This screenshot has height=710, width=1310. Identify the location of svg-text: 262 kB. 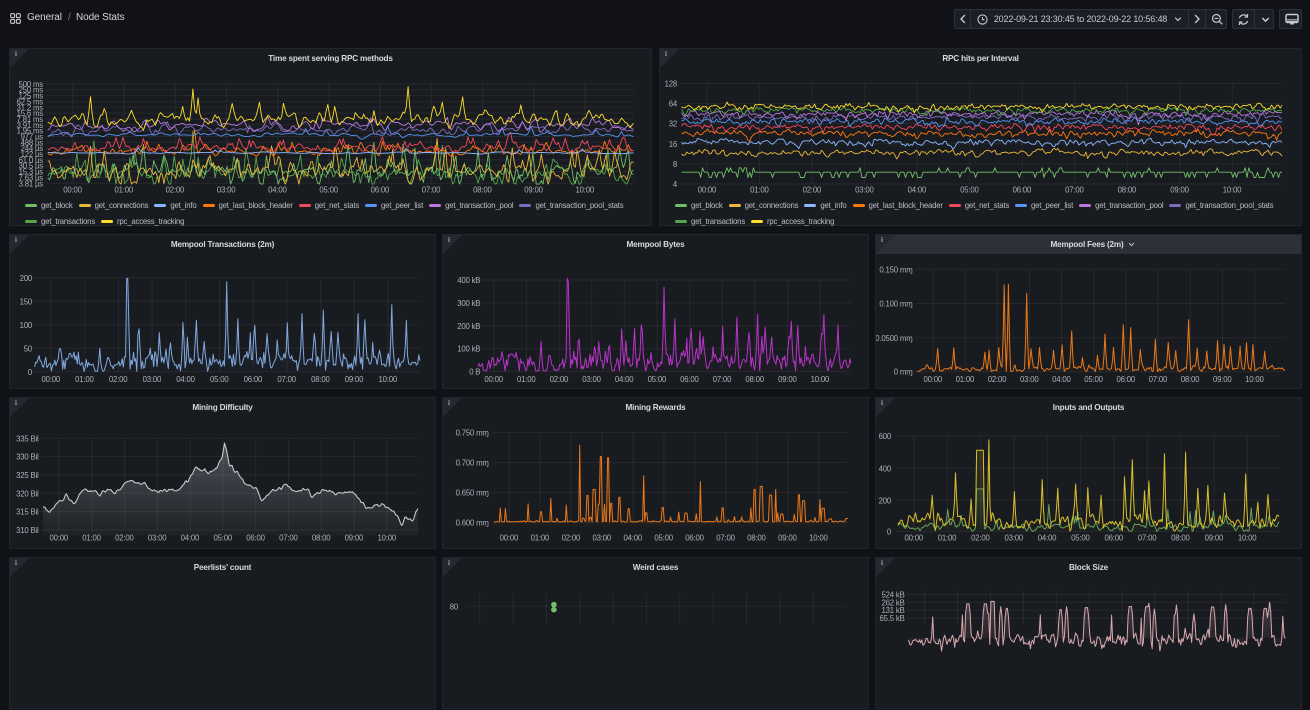
(893, 602).